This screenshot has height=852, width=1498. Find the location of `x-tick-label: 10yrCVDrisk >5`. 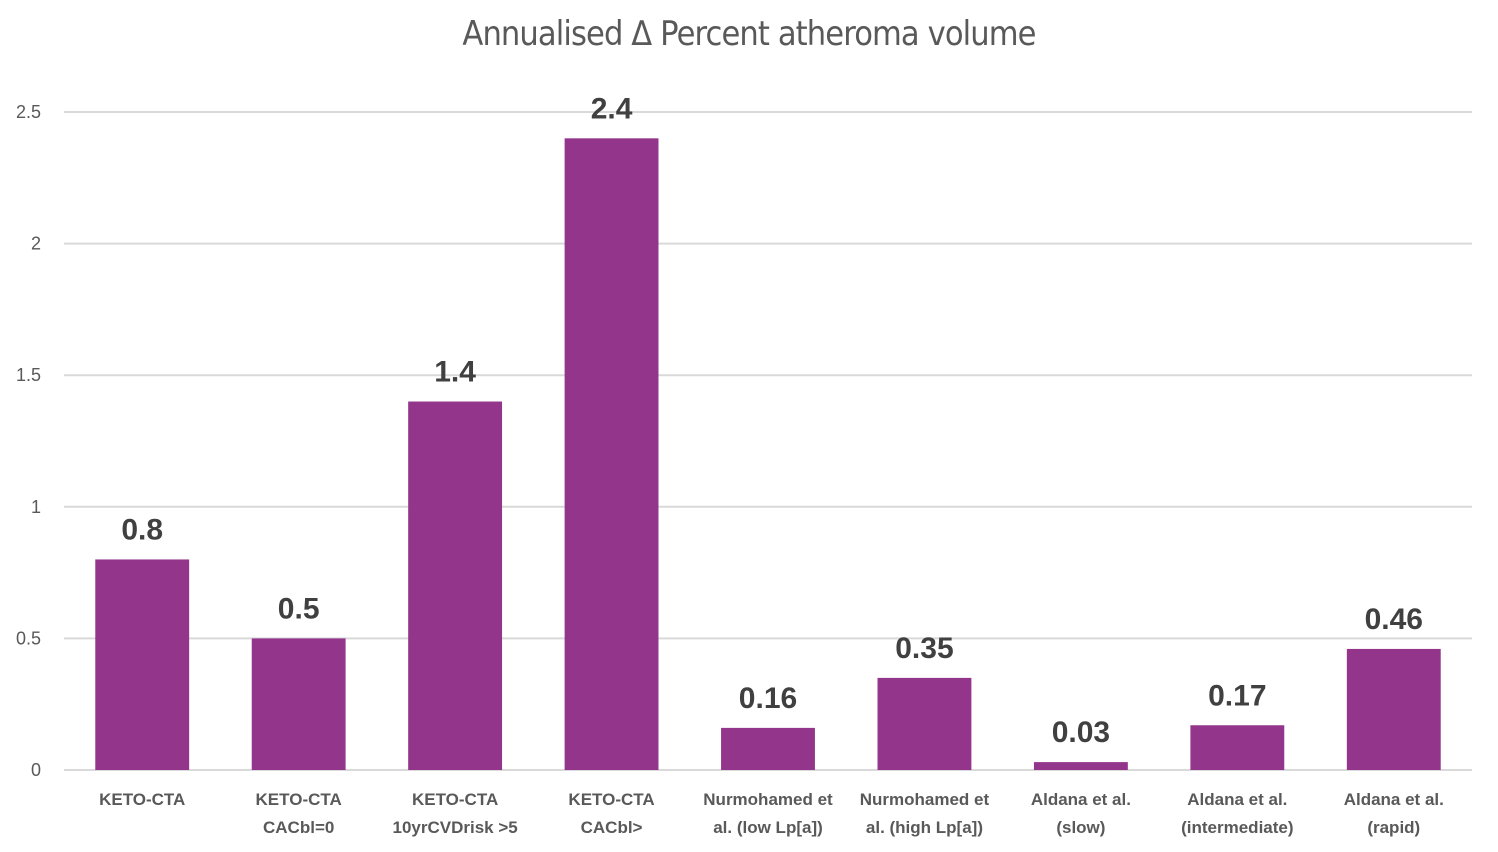

x-tick-label: 10yrCVDrisk >5 is located at coordinates (454, 827).